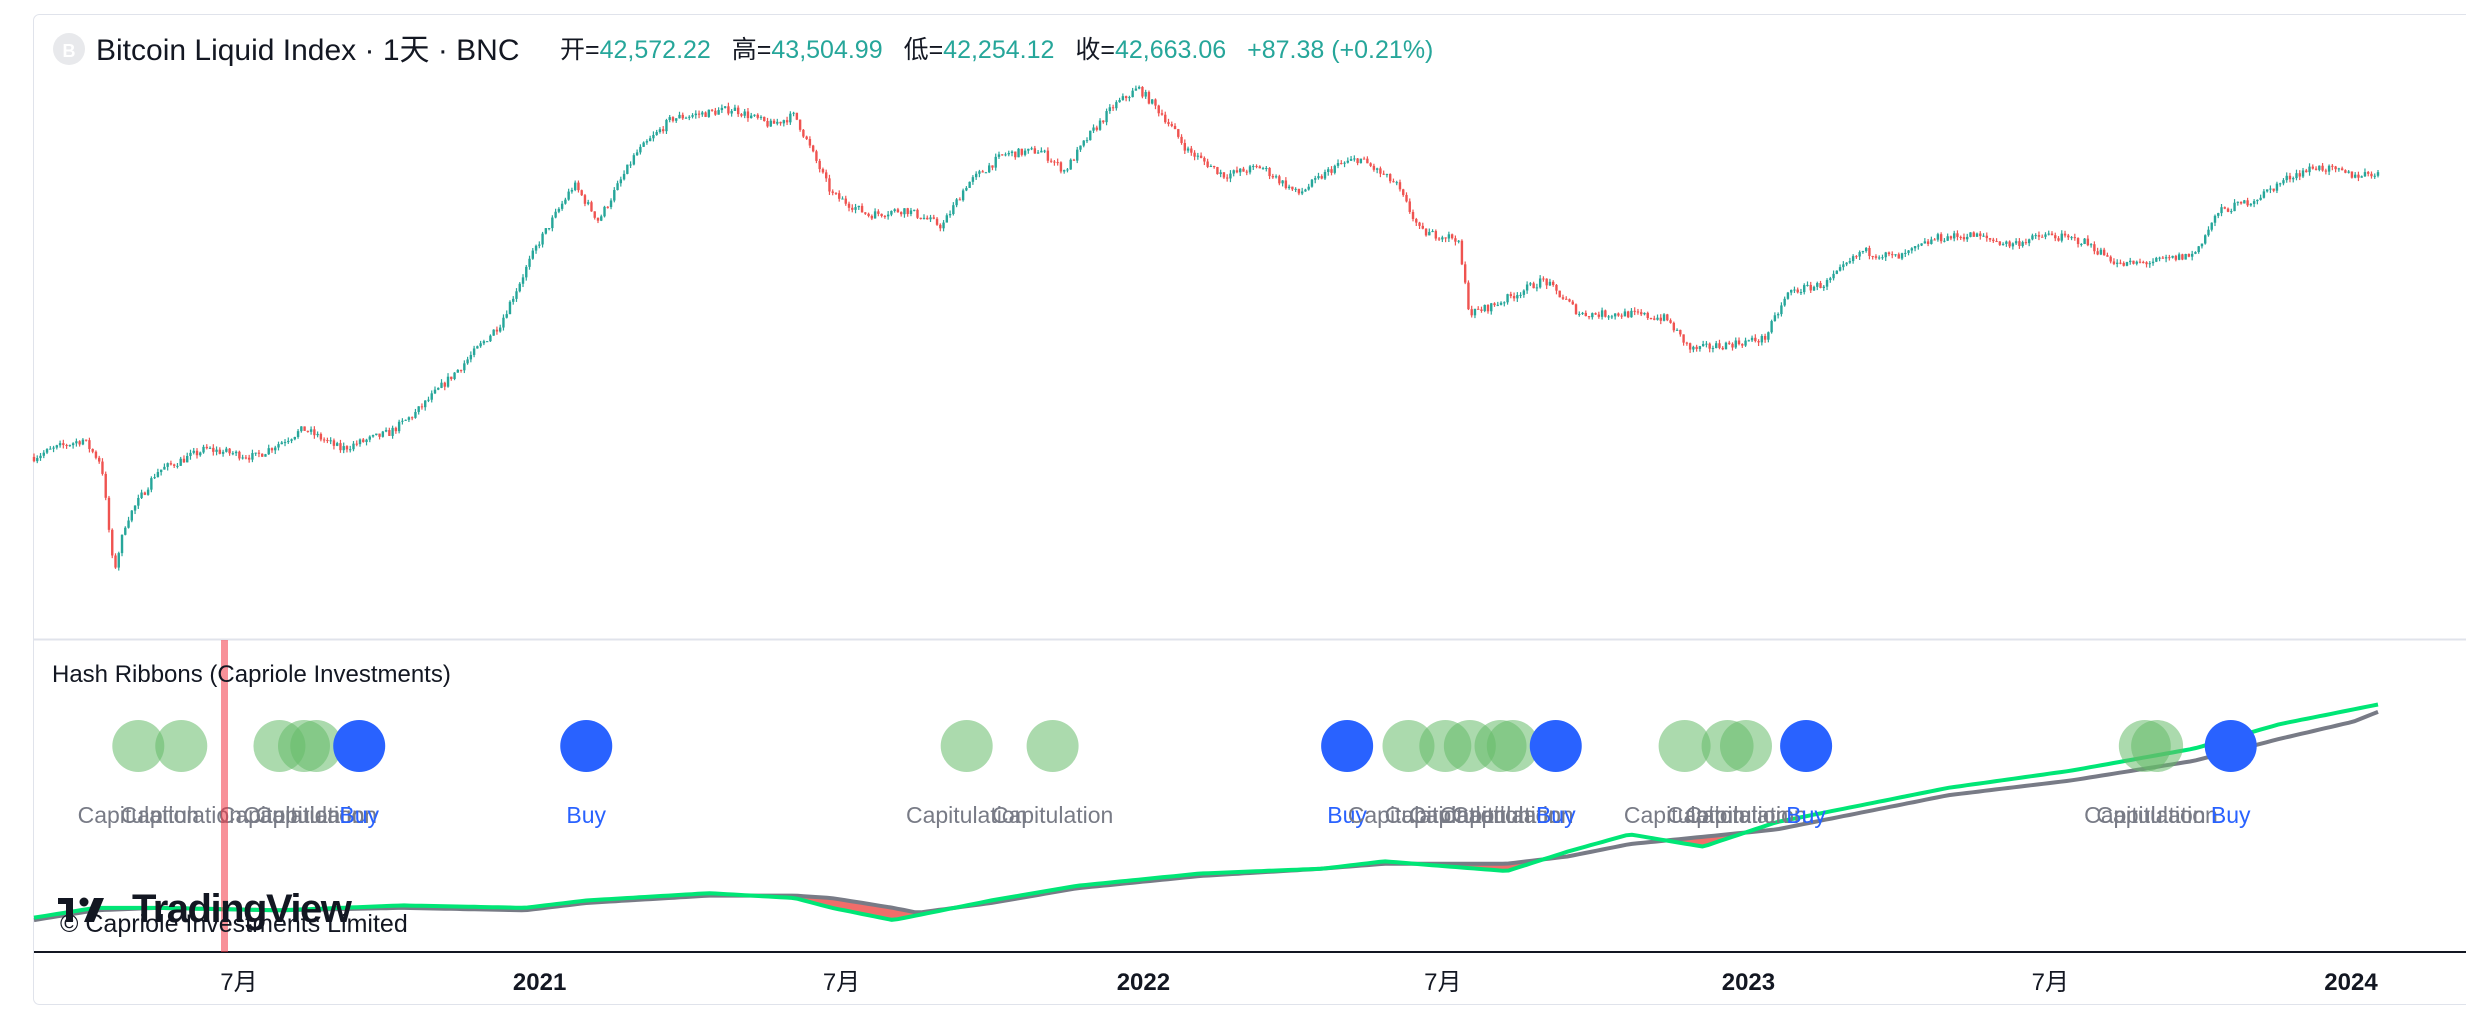 The height and width of the screenshot is (1025, 2466). What do you see at coordinates (539, 982) in the screenshot?
I see `time-axis-year-label: 2021` at bounding box center [539, 982].